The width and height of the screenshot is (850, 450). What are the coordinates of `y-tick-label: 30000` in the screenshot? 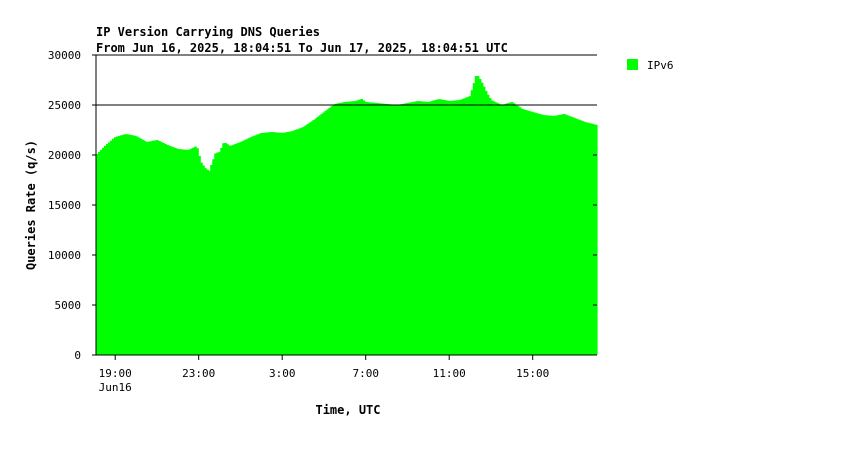 It's located at (64, 55).